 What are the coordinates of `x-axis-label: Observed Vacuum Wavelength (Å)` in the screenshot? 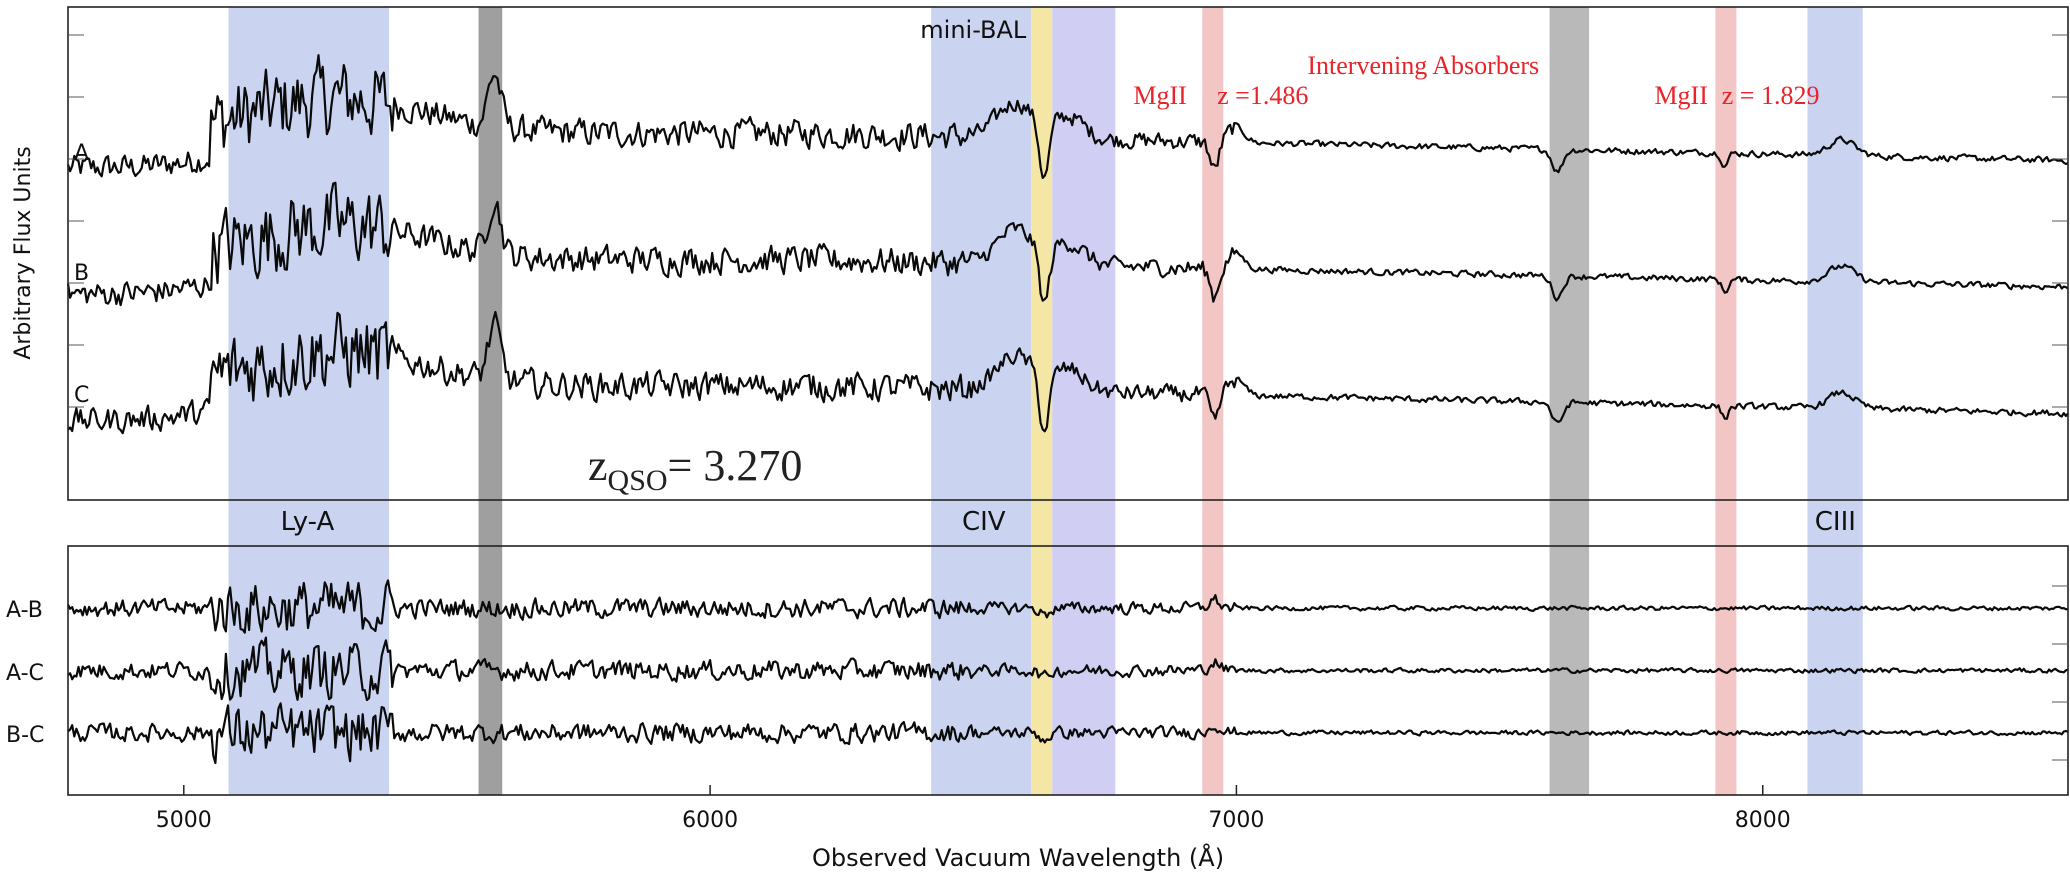 It's located at (1018, 857).